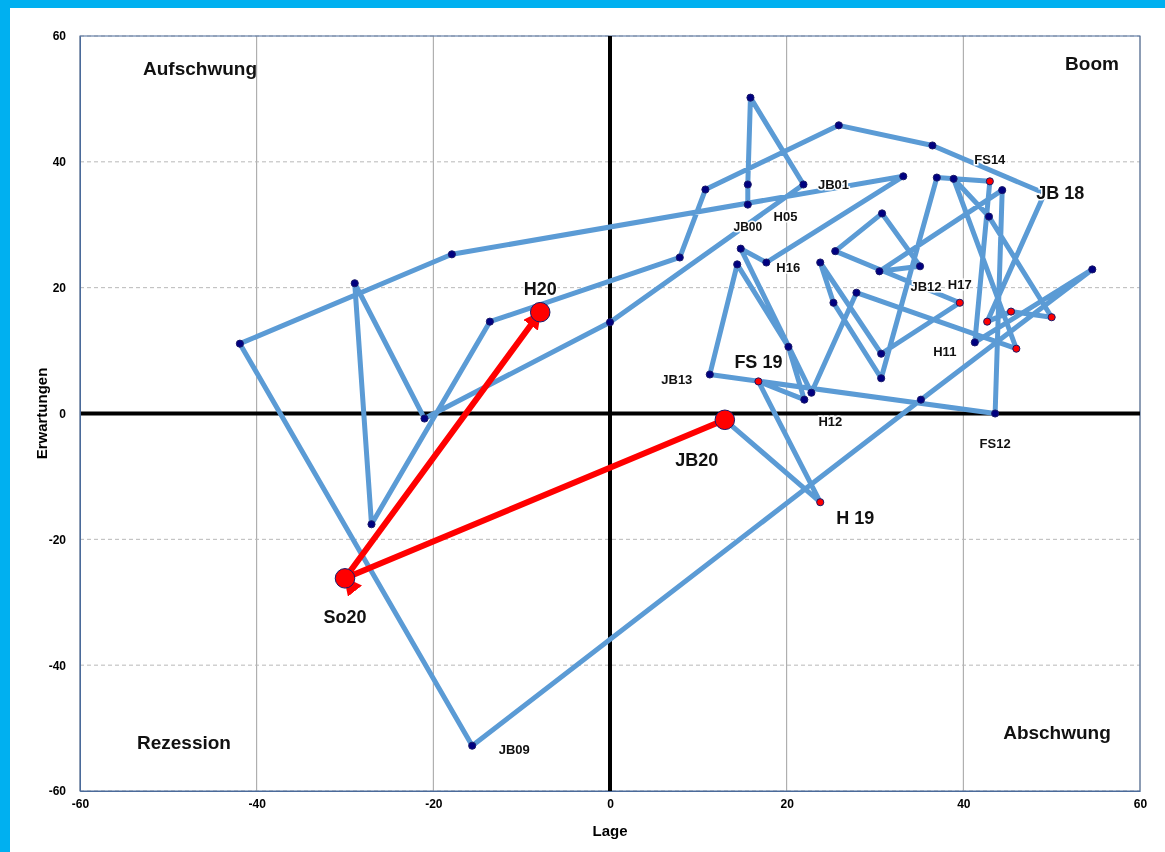  What do you see at coordinates (200, 68) in the screenshot?
I see `annotation: Aufschwung` at bounding box center [200, 68].